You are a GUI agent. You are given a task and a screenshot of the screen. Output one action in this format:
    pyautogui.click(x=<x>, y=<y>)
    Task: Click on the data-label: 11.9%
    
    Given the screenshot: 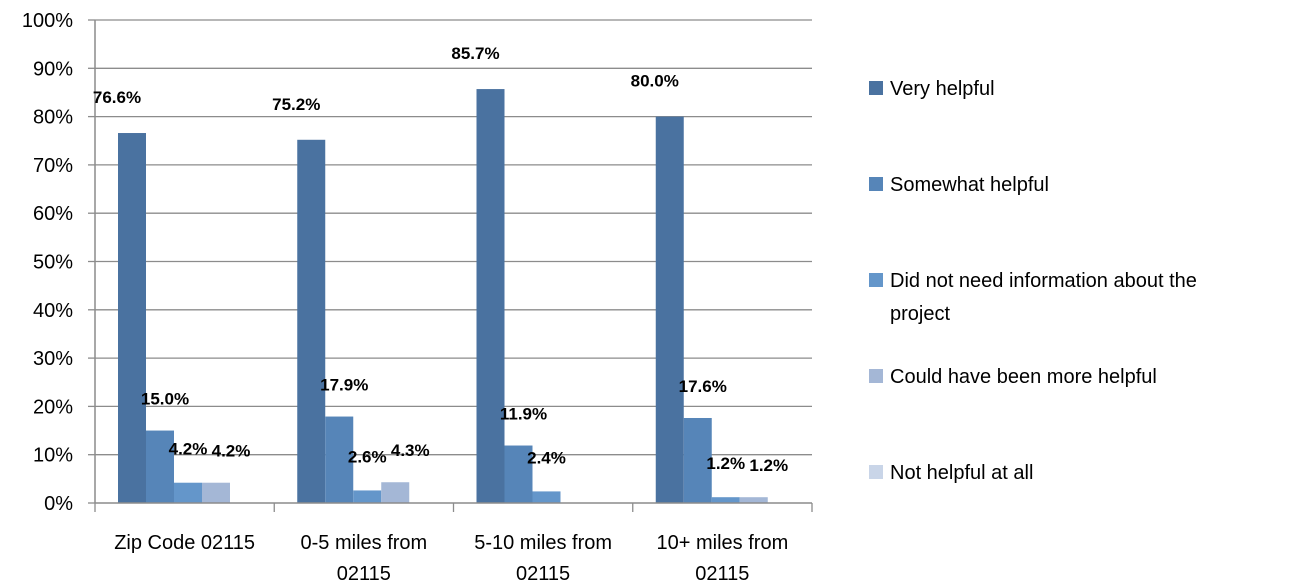 What is the action you would take?
    pyautogui.click(x=523, y=414)
    